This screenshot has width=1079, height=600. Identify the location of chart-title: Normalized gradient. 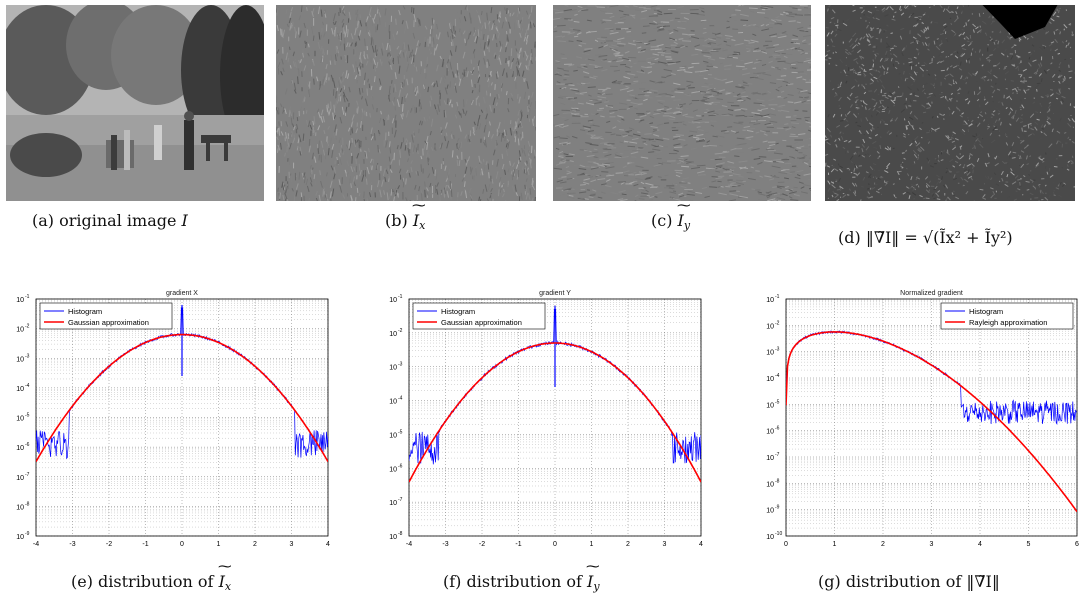
(931, 293).